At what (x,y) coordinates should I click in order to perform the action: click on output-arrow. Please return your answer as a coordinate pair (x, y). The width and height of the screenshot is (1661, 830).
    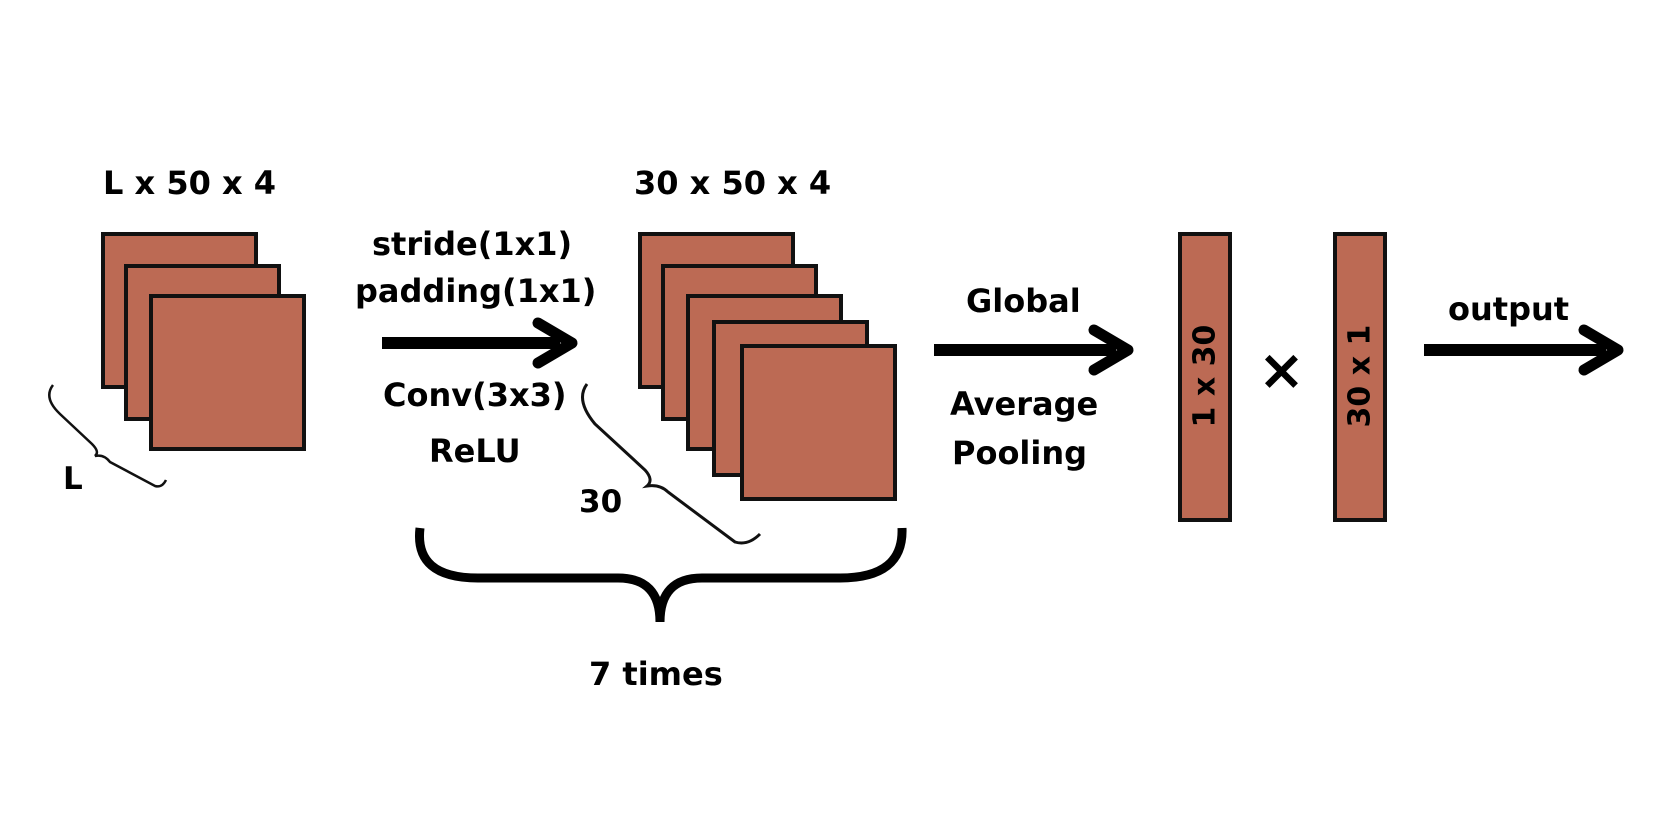
    Looking at the image, I should click on (1524, 350).